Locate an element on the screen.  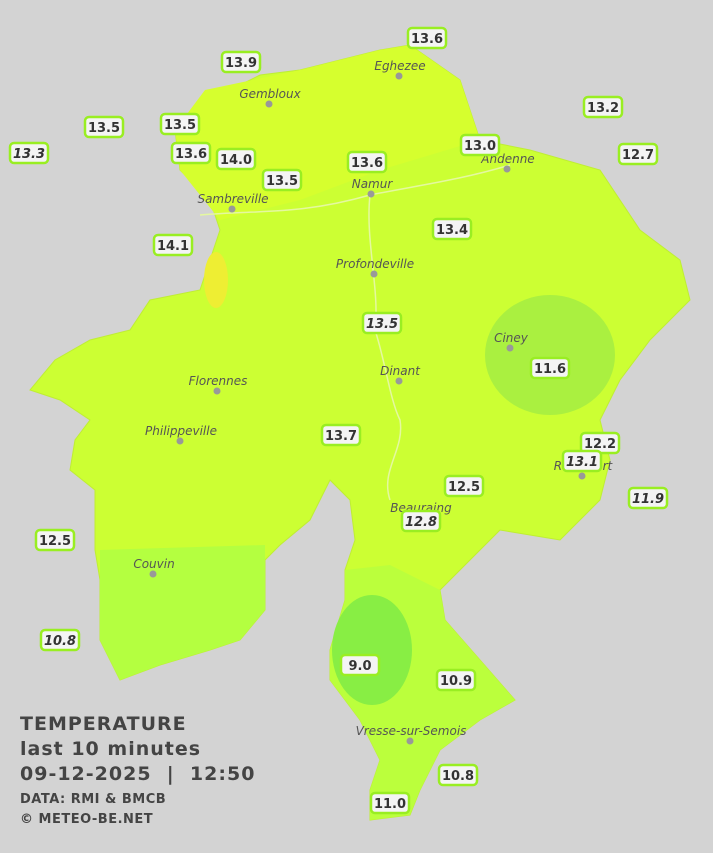
station: 11.0 is located at coordinates (390, 803).